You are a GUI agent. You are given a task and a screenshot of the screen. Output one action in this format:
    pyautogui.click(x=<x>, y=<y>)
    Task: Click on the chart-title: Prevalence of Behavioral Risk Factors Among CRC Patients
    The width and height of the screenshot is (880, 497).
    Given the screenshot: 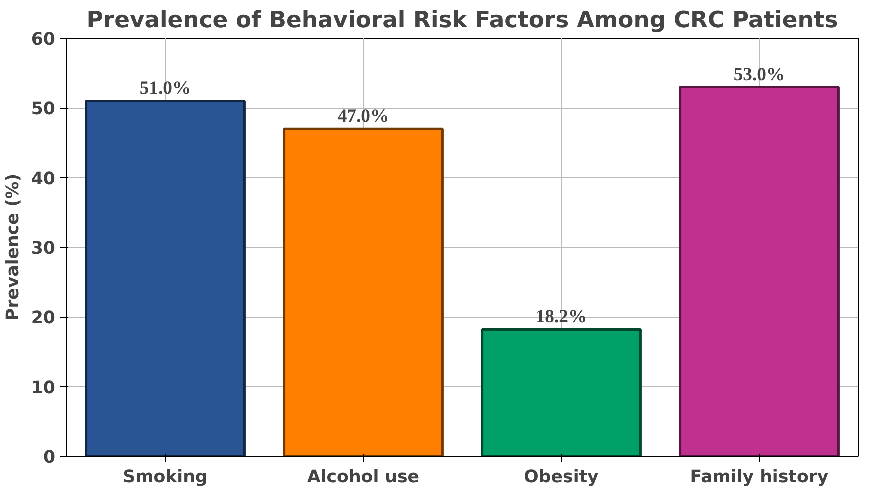 What is the action you would take?
    pyautogui.click(x=462, y=21)
    